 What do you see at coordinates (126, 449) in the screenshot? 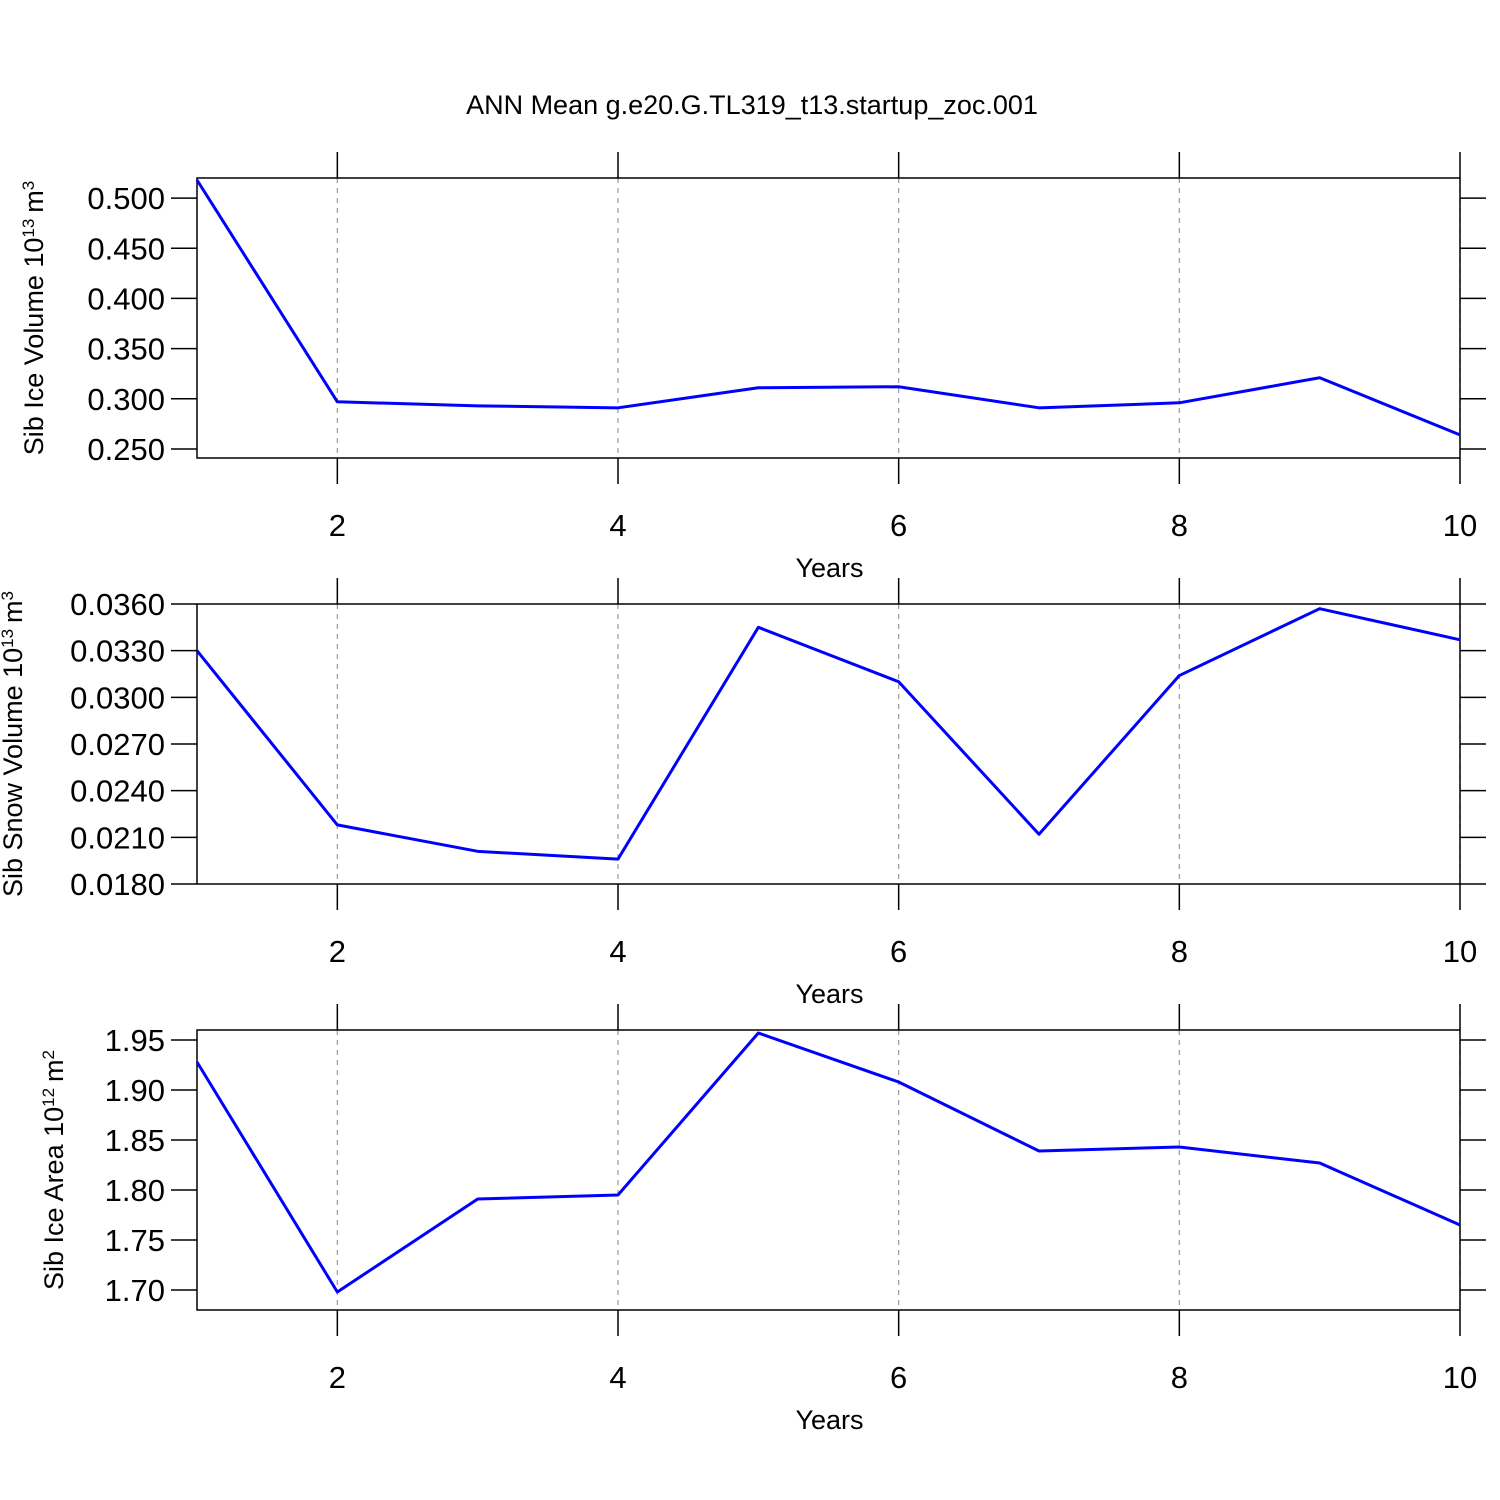
I see `y-tick-label: 0.250` at bounding box center [126, 449].